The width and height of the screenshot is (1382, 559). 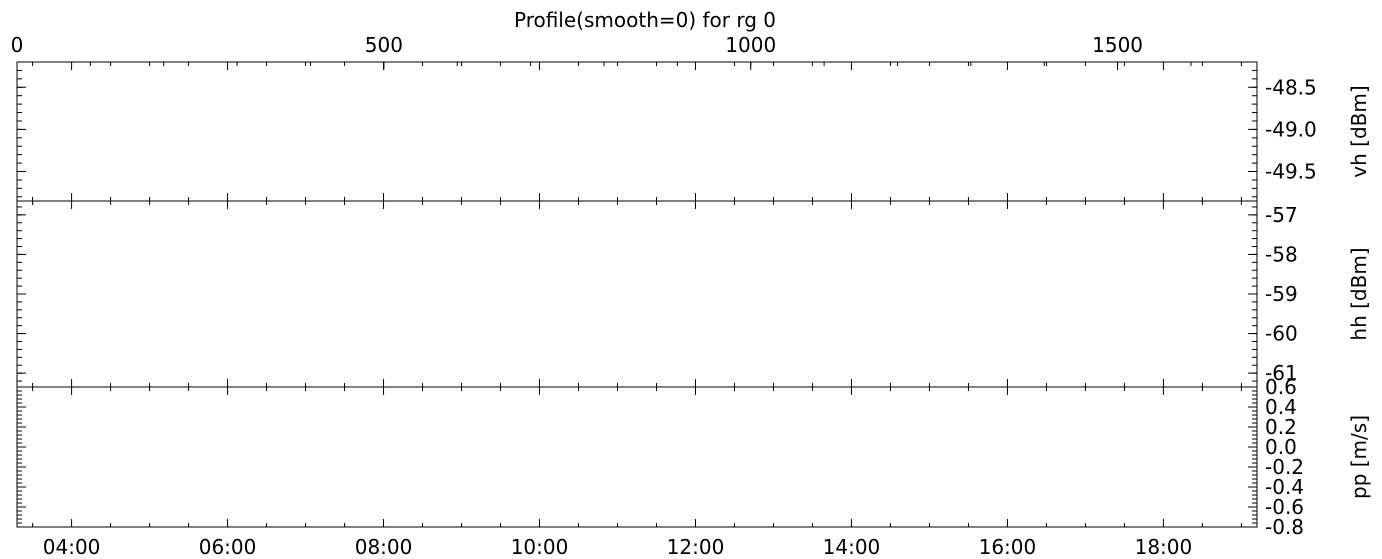 What do you see at coordinates (1281, 427) in the screenshot?
I see `y-tick-label: 0.2` at bounding box center [1281, 427].